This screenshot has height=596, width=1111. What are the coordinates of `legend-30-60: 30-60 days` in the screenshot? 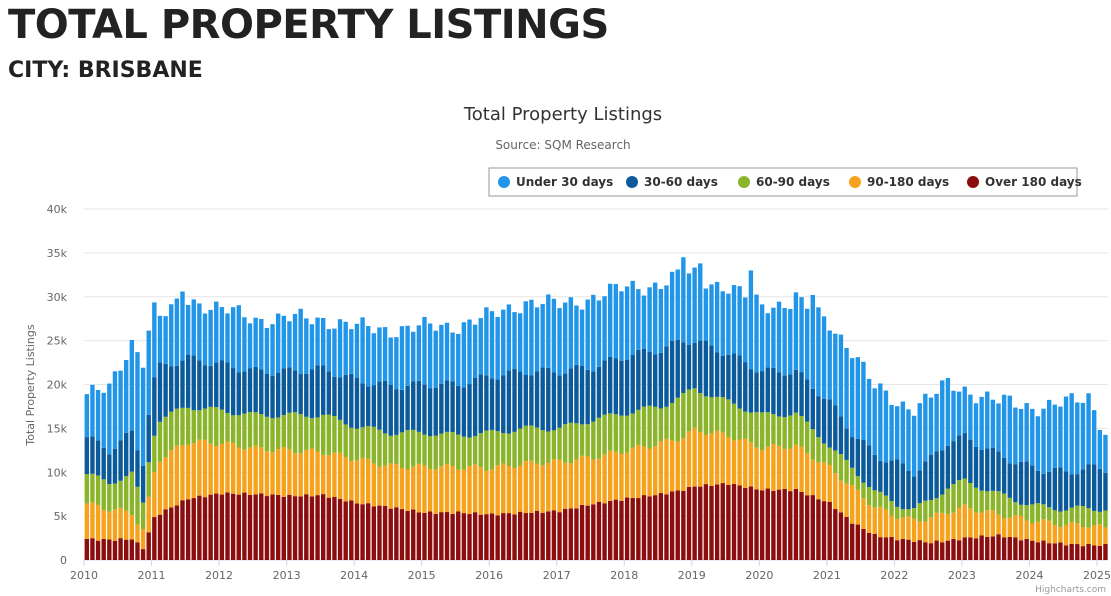 It's located at (672, 182).